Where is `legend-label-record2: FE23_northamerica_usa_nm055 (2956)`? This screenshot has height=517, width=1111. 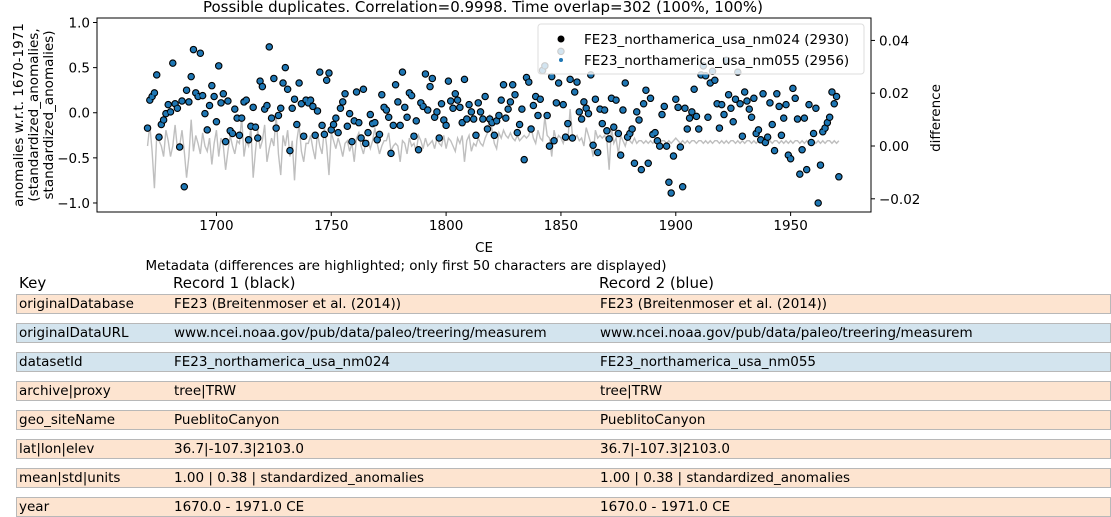
legend-label-record2: FE23_northamerica_usa_nm055 (2956) is located at coordinates (716, 61).